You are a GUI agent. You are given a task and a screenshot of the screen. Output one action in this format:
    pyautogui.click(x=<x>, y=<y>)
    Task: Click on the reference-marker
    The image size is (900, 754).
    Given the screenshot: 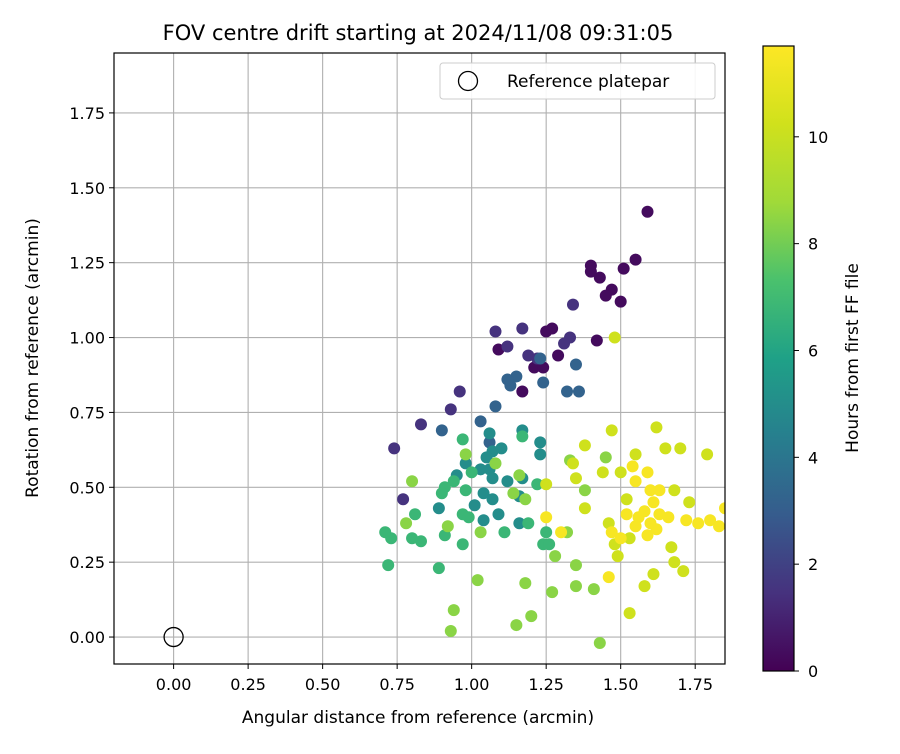 What is the action you would take?
    pyautogui.click(x=173, y=637)
    